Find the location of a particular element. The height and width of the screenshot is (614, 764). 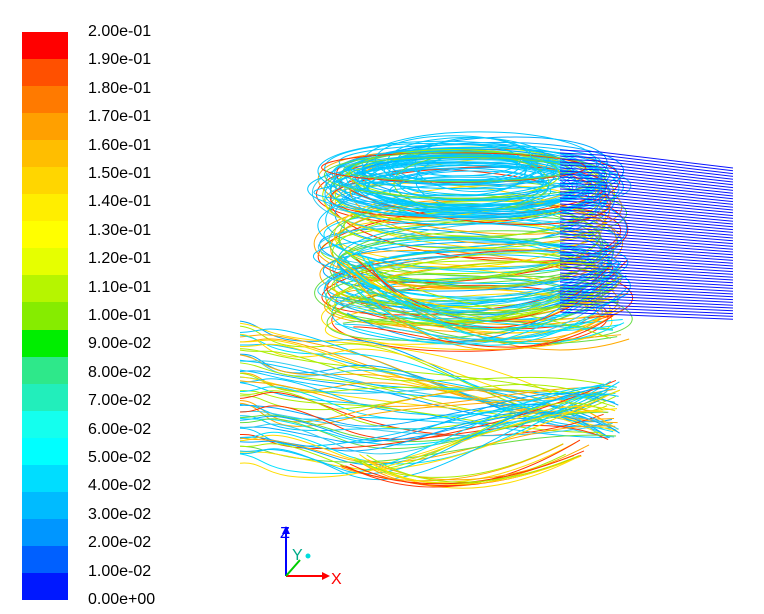

colorbar-label: 1.40e-01 is located at coordinates (120, 202).